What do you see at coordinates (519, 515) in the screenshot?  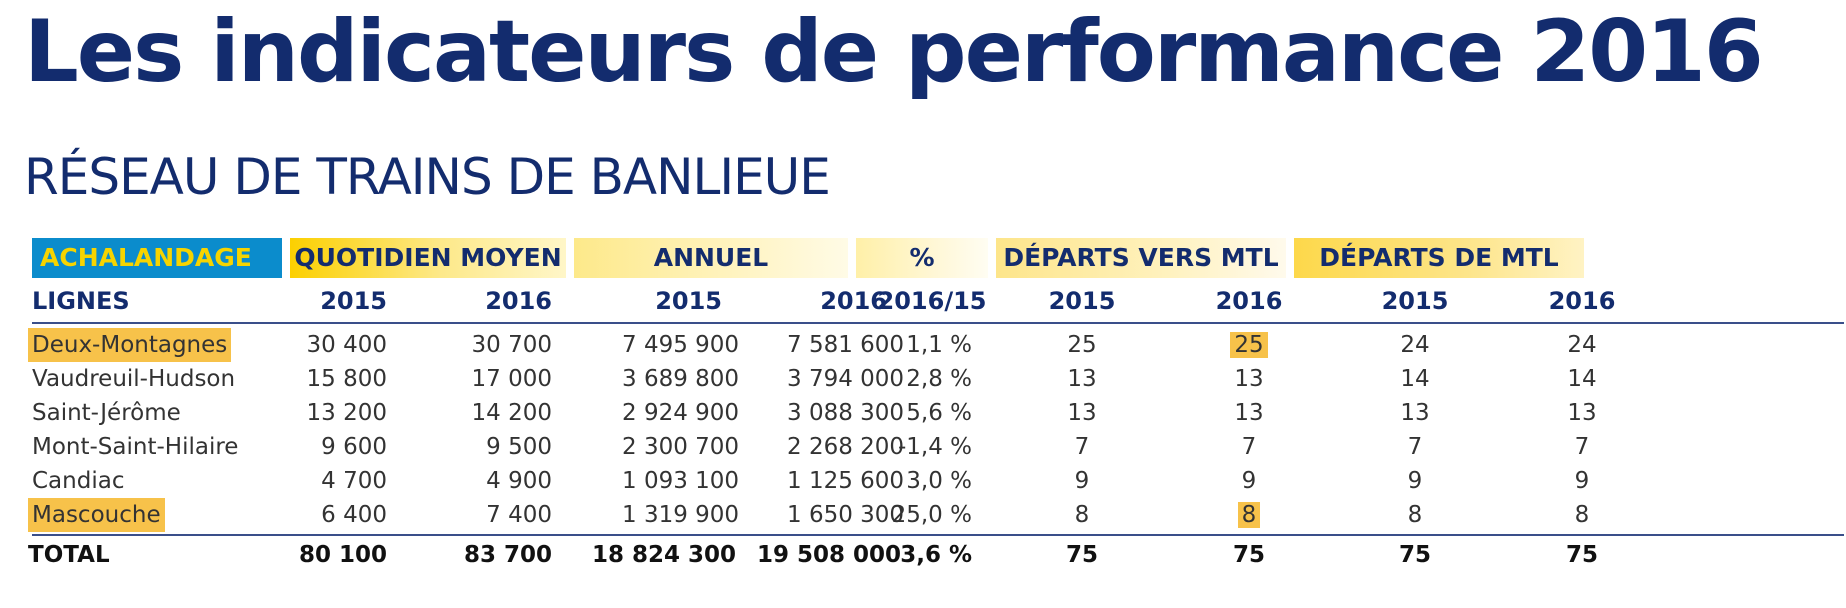 I see `cell-q2016: 7 400` at bounding box center [519, 515].